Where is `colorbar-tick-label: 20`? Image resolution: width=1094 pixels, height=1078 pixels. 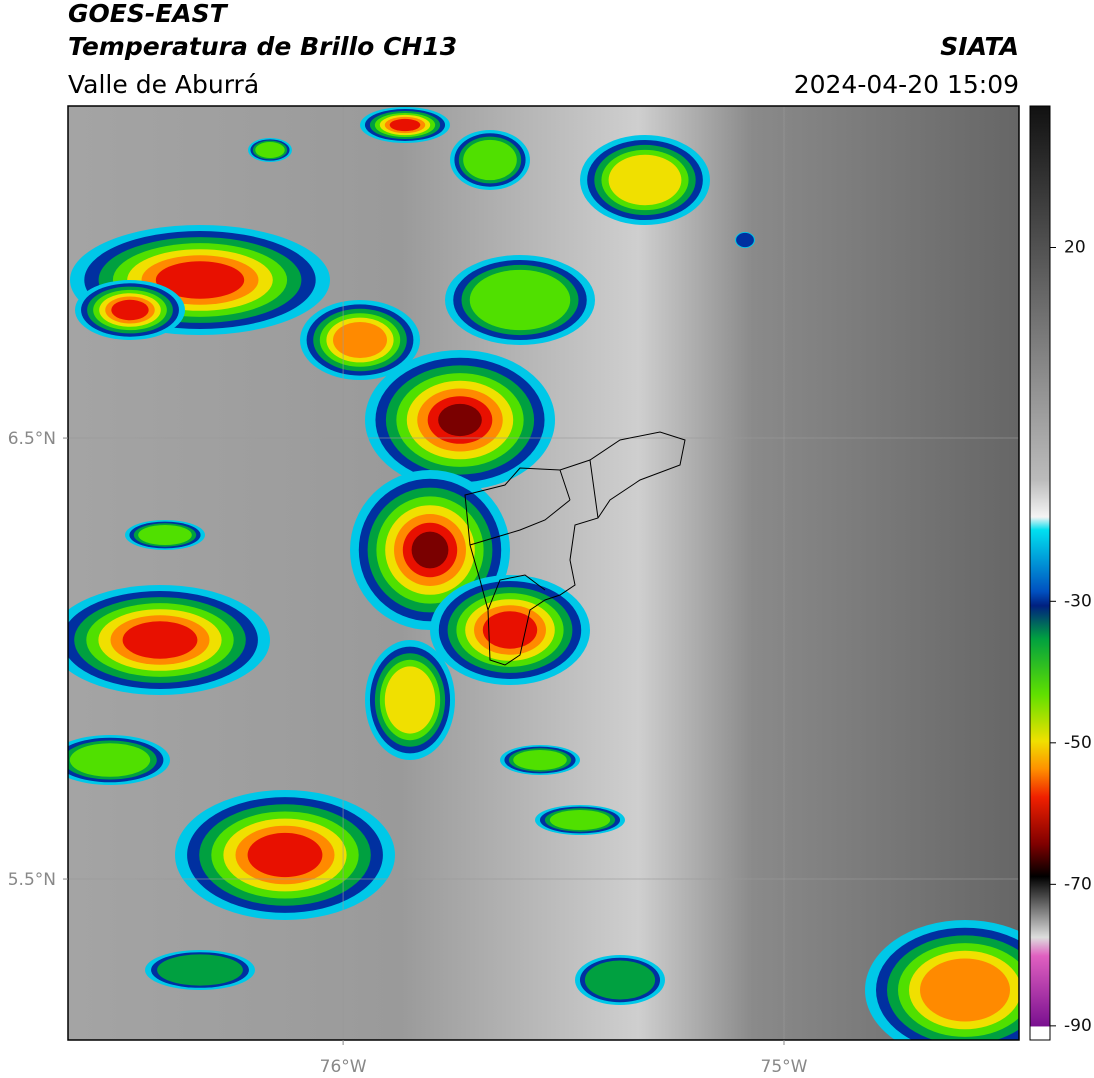 colorbar-tick-label: 20 is located at coordinates (1075, 248).